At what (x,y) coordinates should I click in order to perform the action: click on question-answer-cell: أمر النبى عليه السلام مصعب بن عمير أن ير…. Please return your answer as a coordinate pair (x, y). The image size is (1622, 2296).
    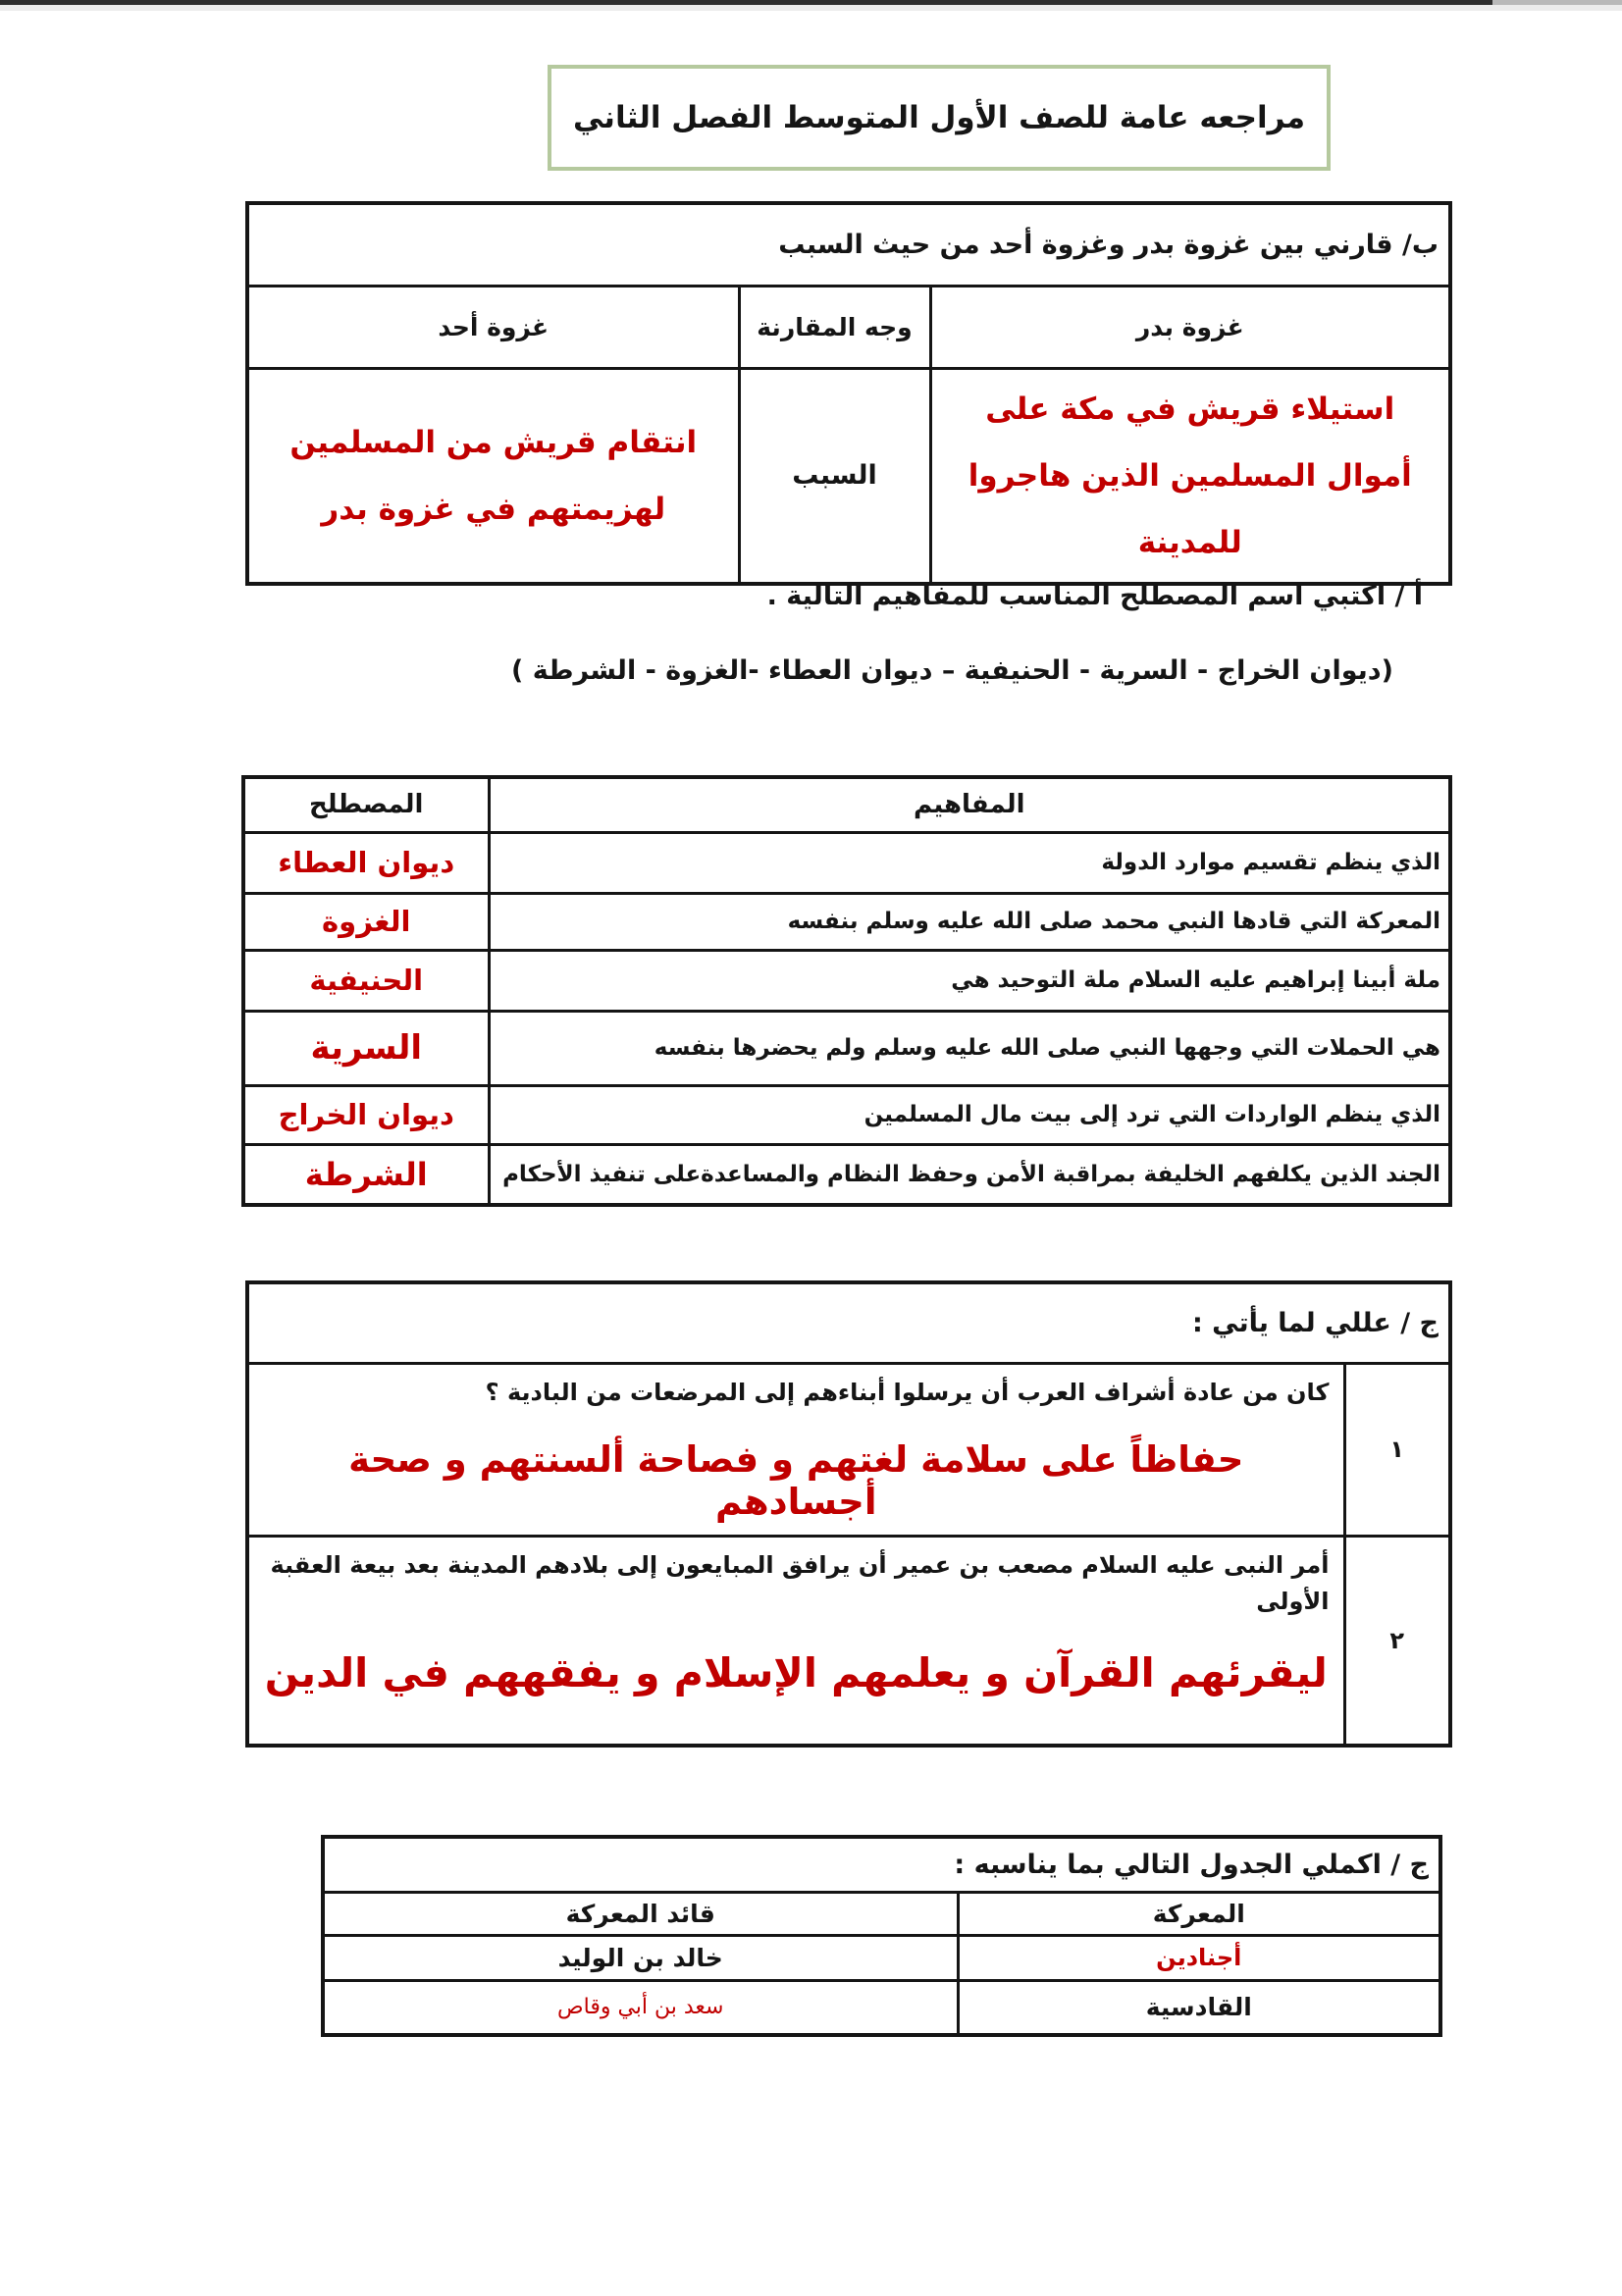
    Looking at the image, I should click on (795, 1641).